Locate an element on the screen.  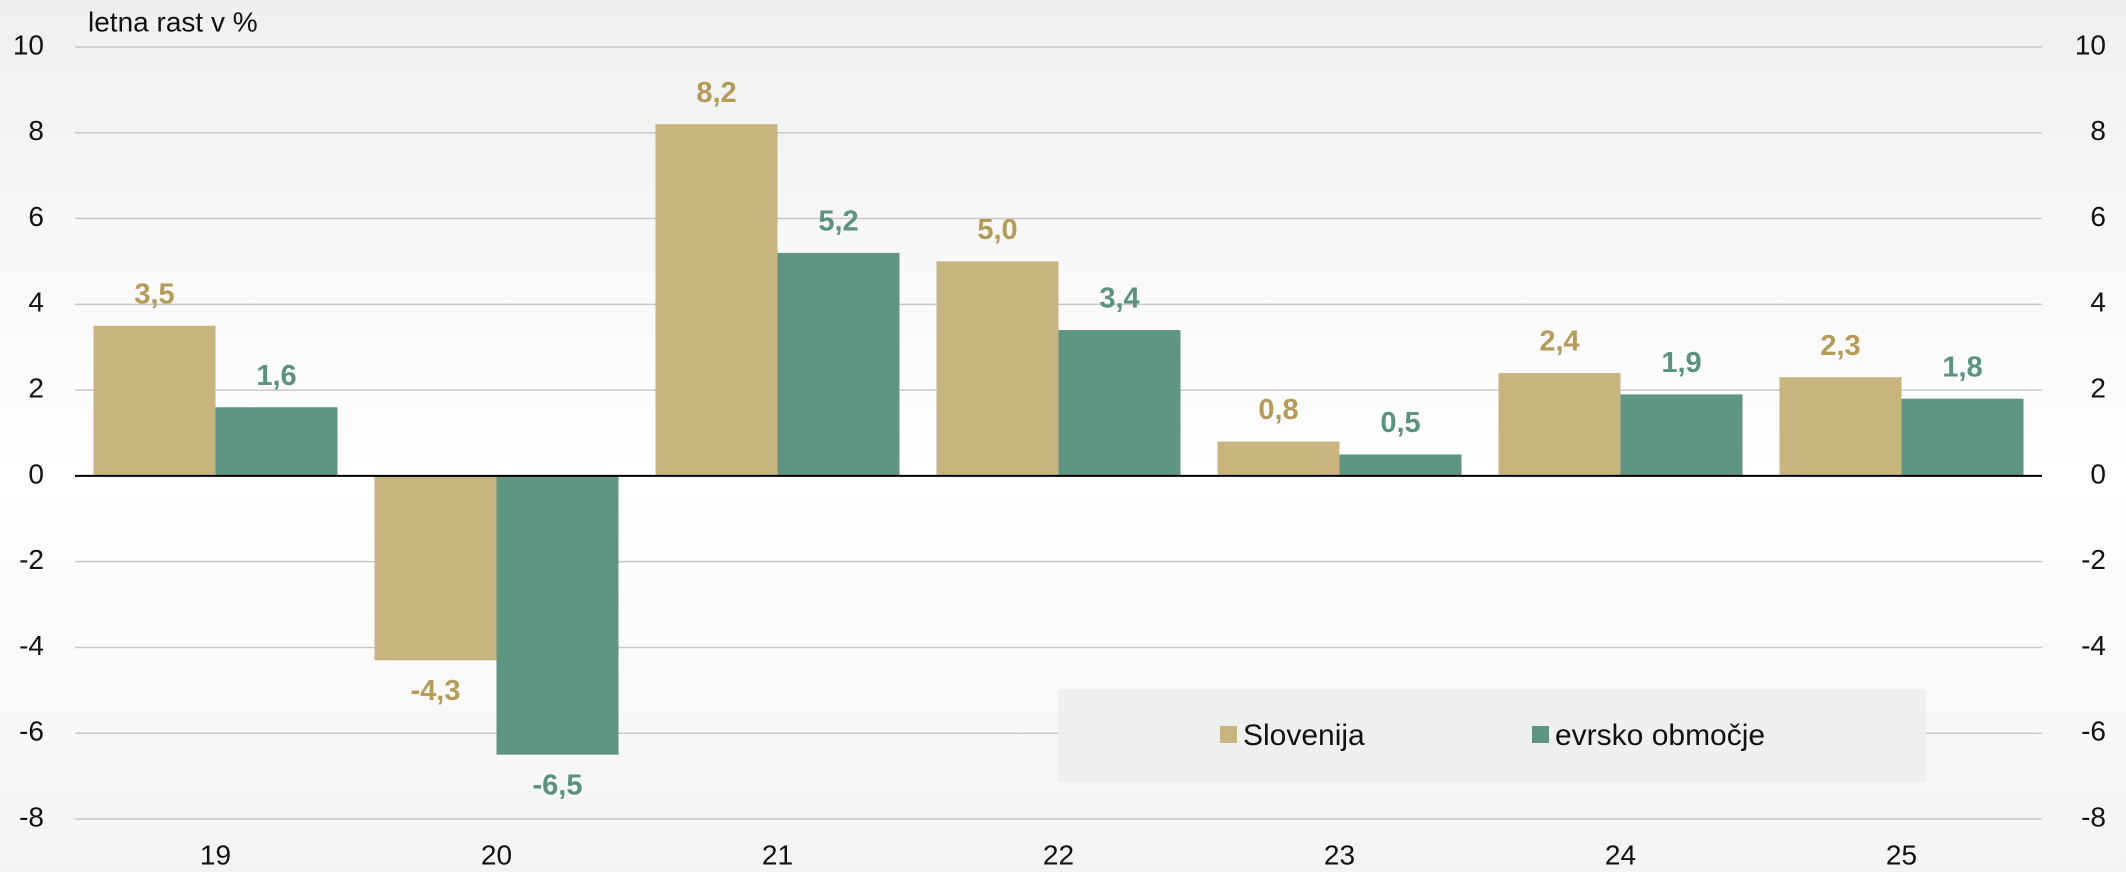
y2-tick-label: -2 is located at coordinates (2093, 559).